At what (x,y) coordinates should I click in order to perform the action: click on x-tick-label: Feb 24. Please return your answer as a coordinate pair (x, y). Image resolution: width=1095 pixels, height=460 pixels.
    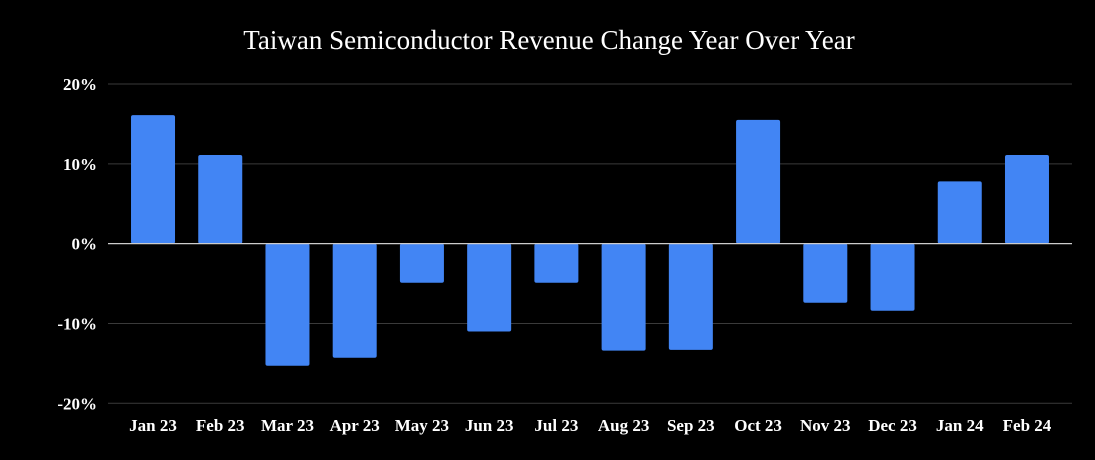
    Looking at the image, I should click on (1027, 425).